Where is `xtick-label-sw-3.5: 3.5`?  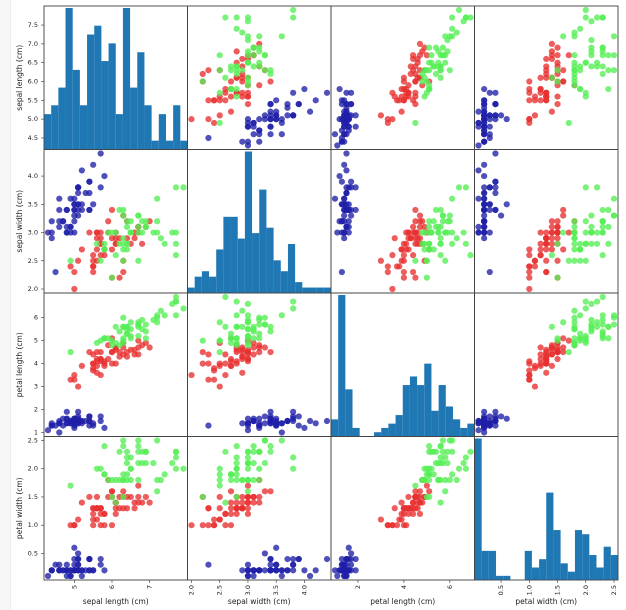
xtick-label-sw-3.5: 3.5 is located at coordinates (276, 590).